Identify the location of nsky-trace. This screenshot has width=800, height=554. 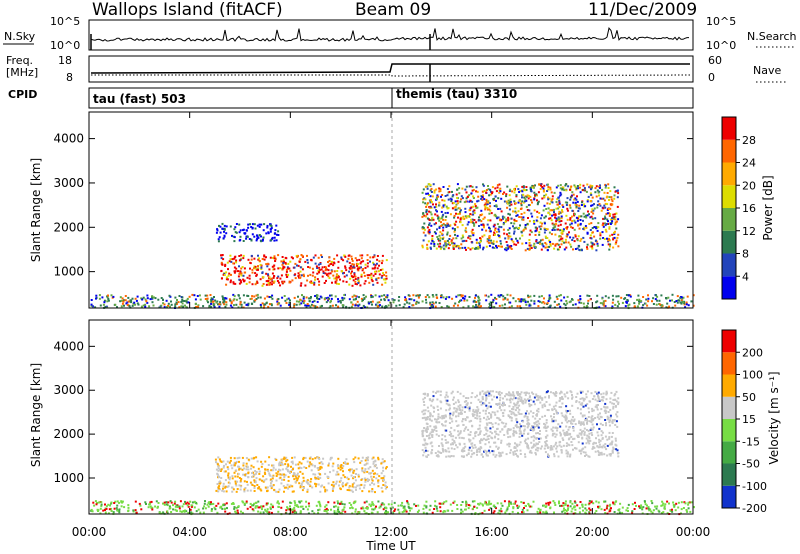
(389, 34).